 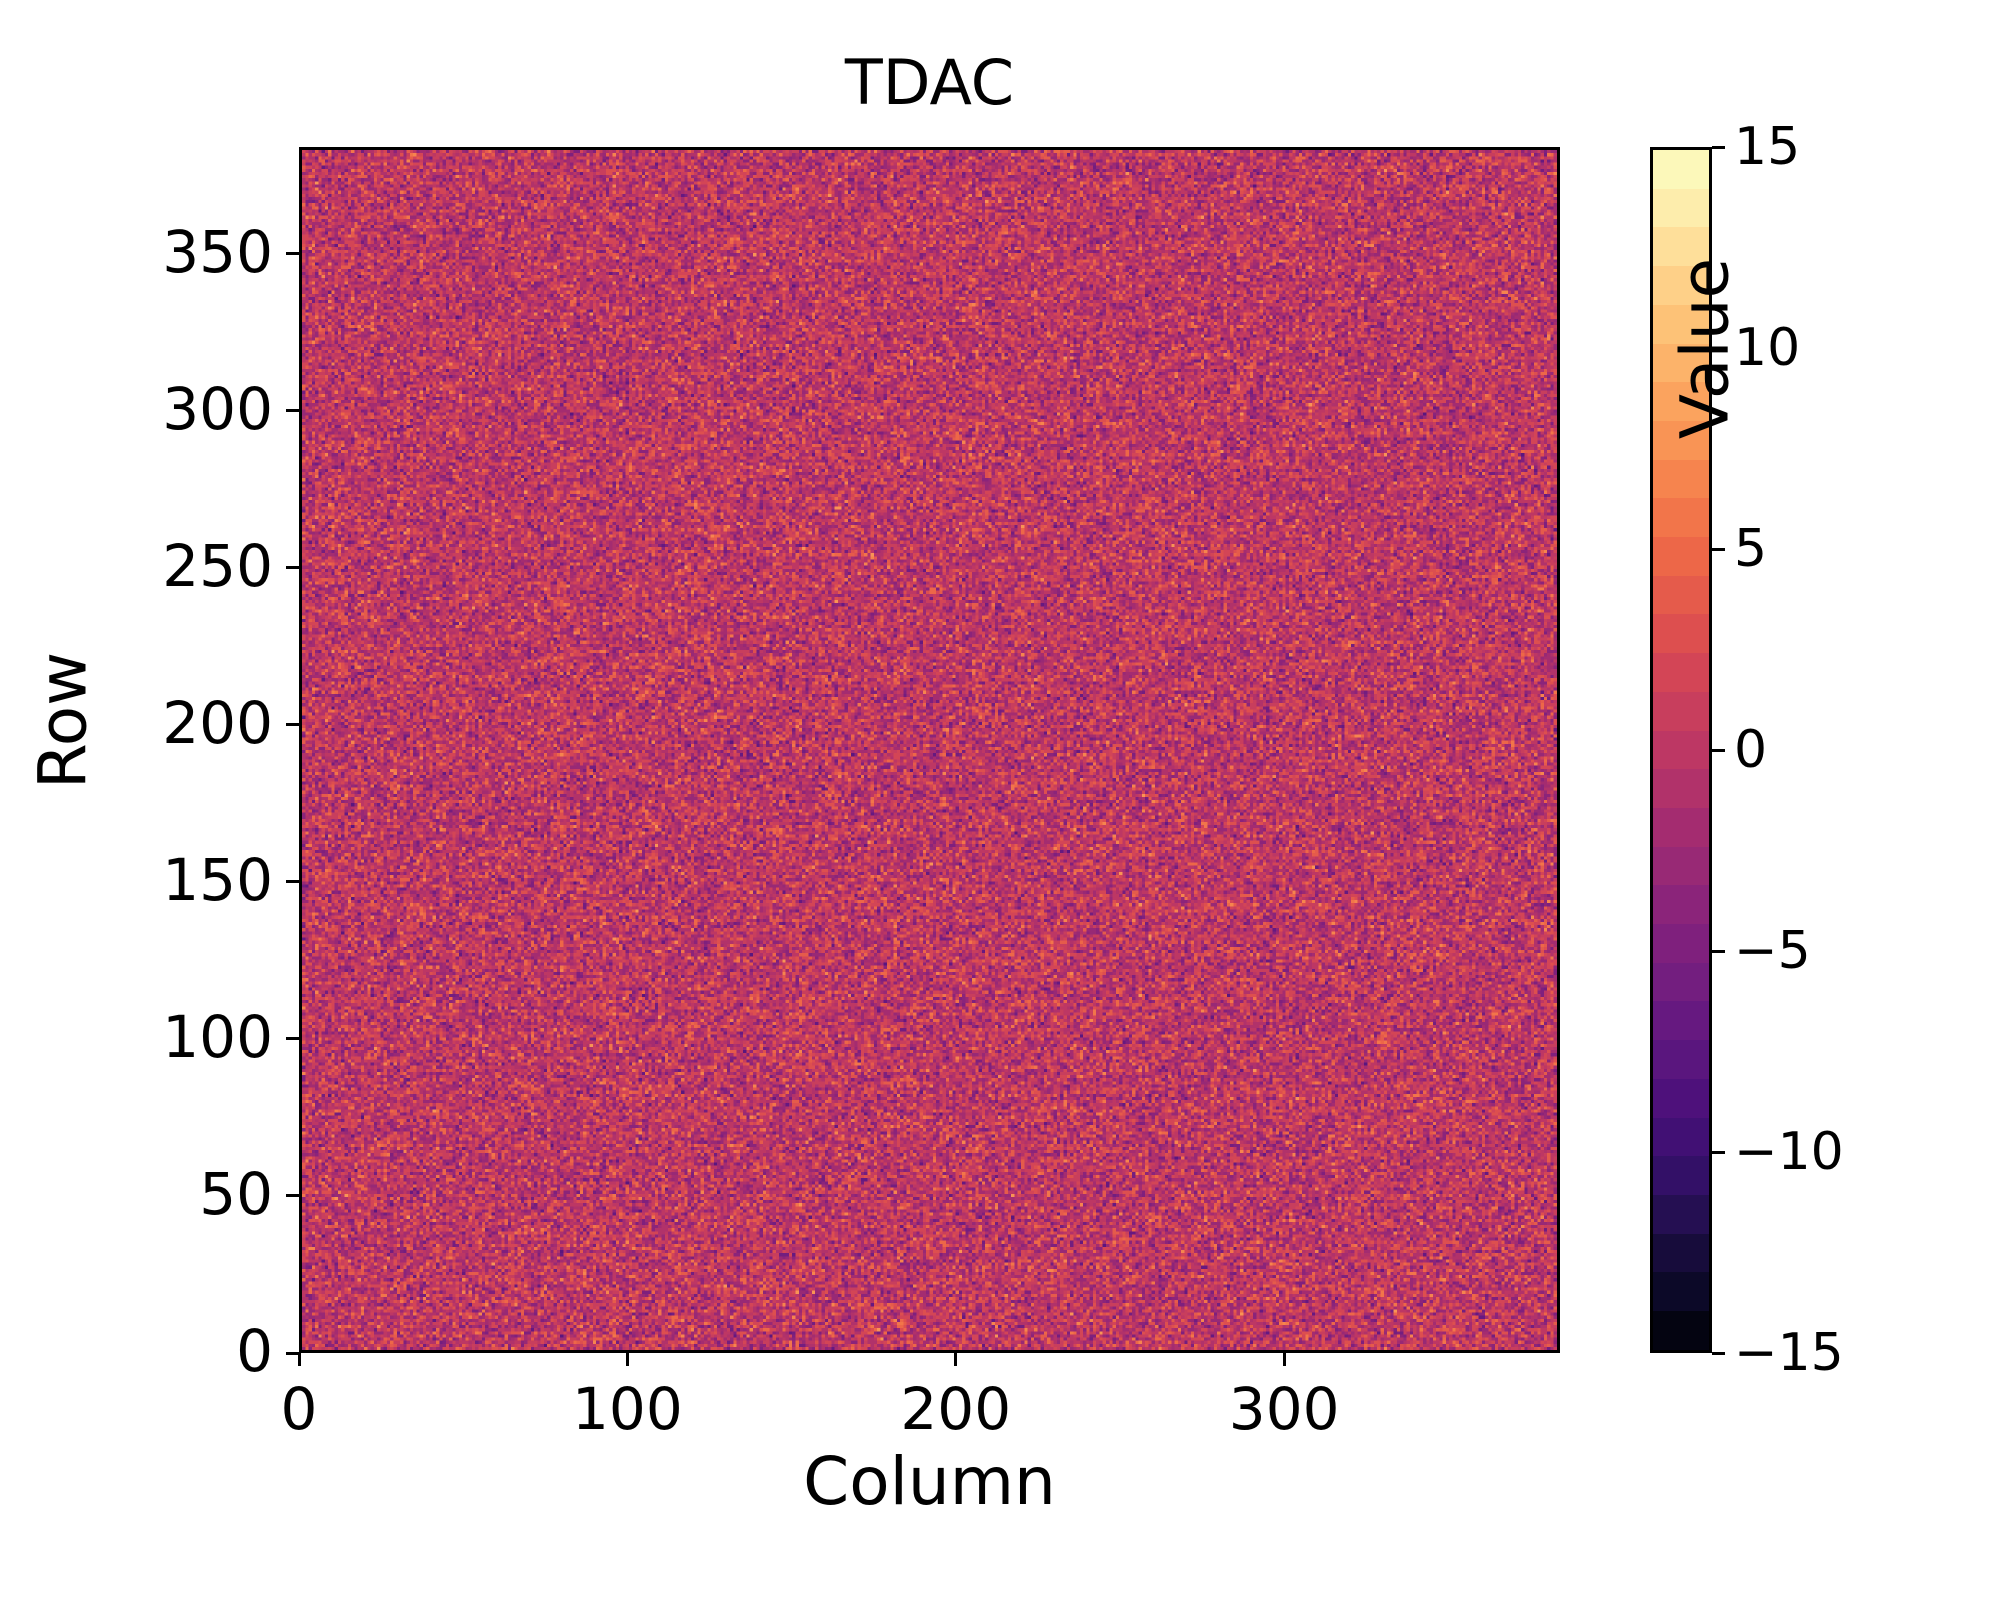 I want to click on x-tick-label: 300, so click(x=1284, y=1409).